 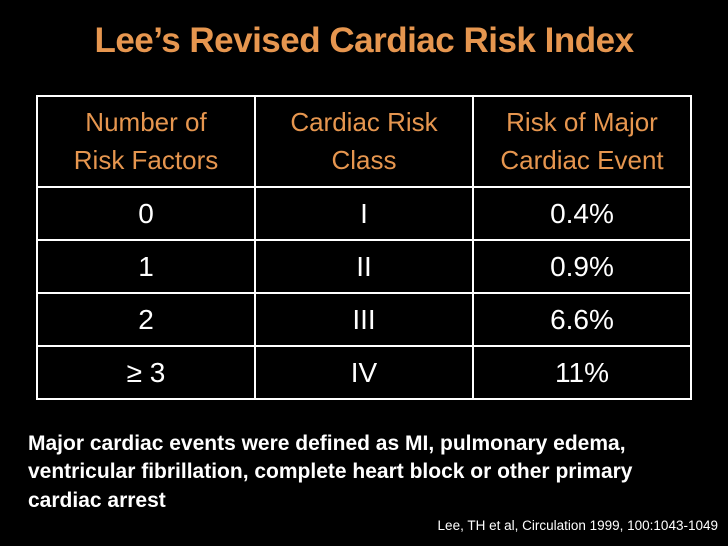 I want to click on table-cell: 2, so click(x=146, y=319).